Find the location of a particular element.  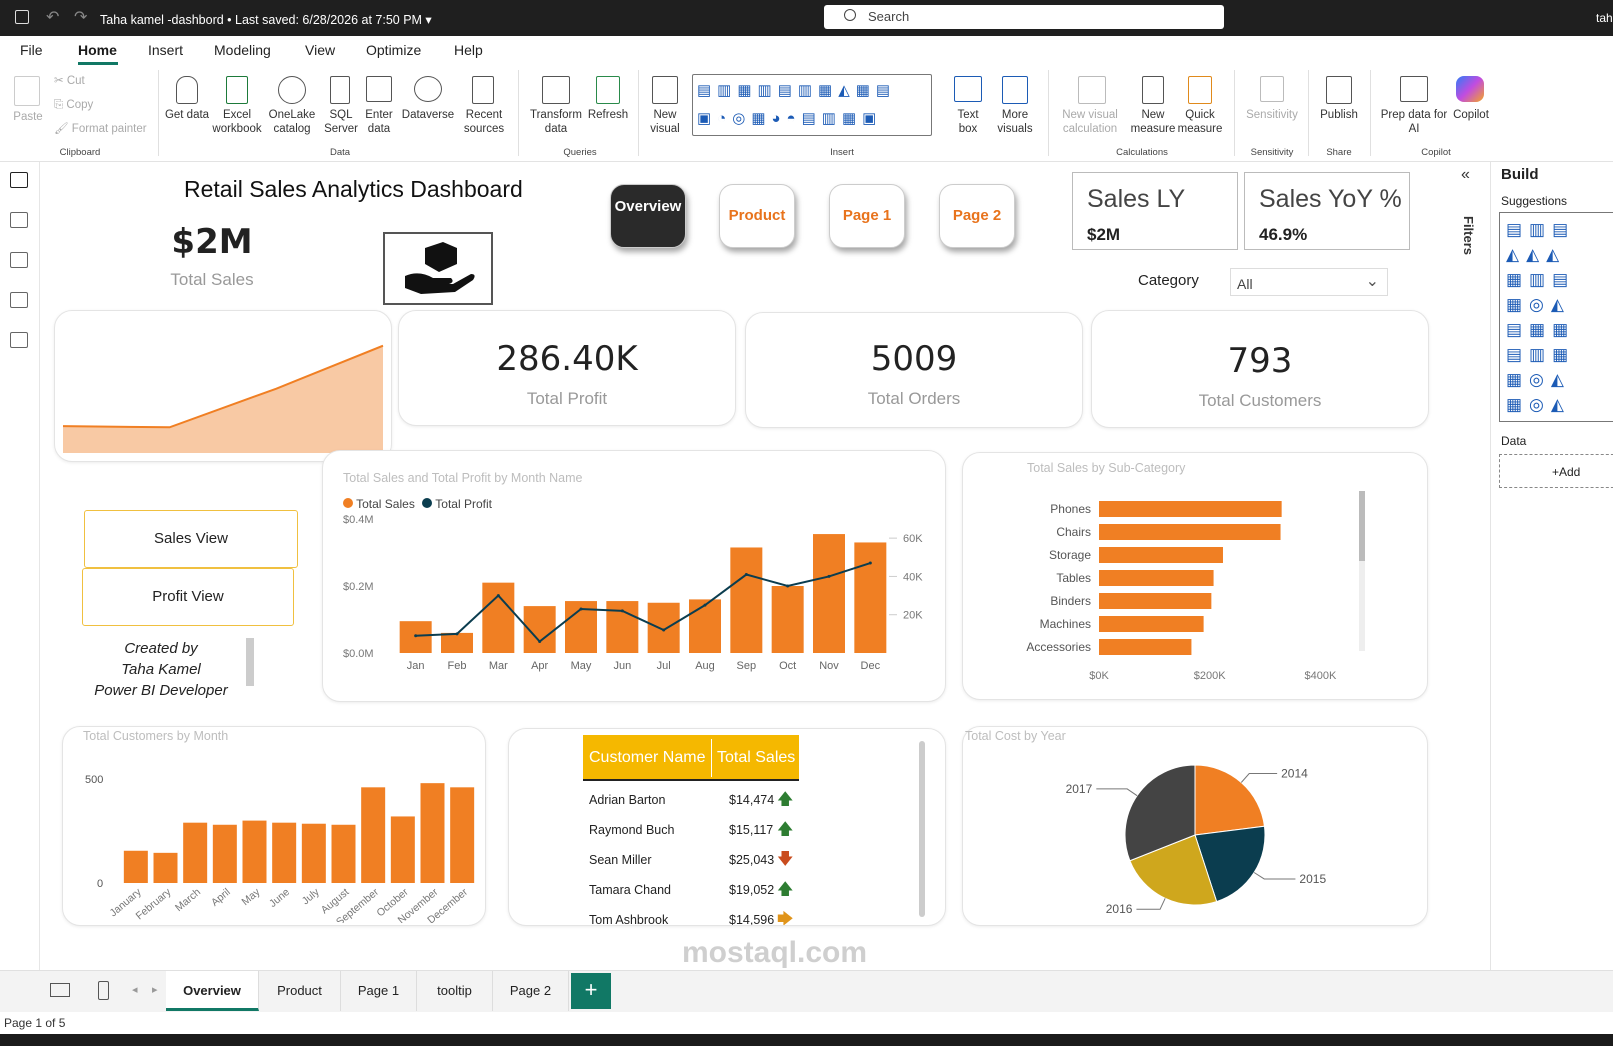

more-visuals-button: More visuals is located at coordinates (1015, 122).